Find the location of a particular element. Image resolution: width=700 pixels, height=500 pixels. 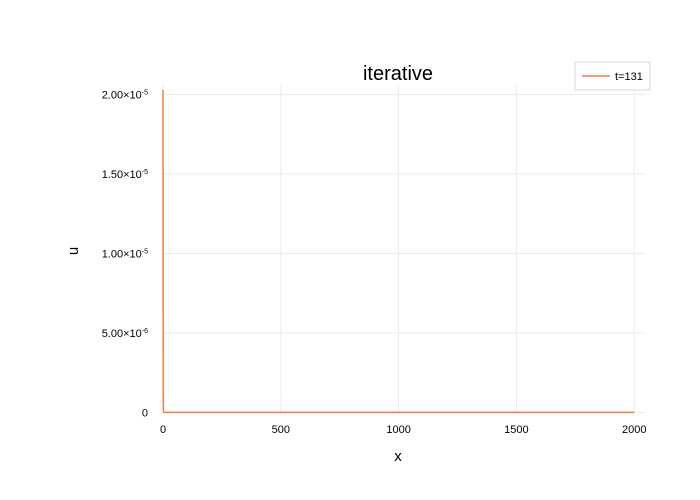

y-tick-label: 5.00×10-6 is located at coordinates (125, 334).